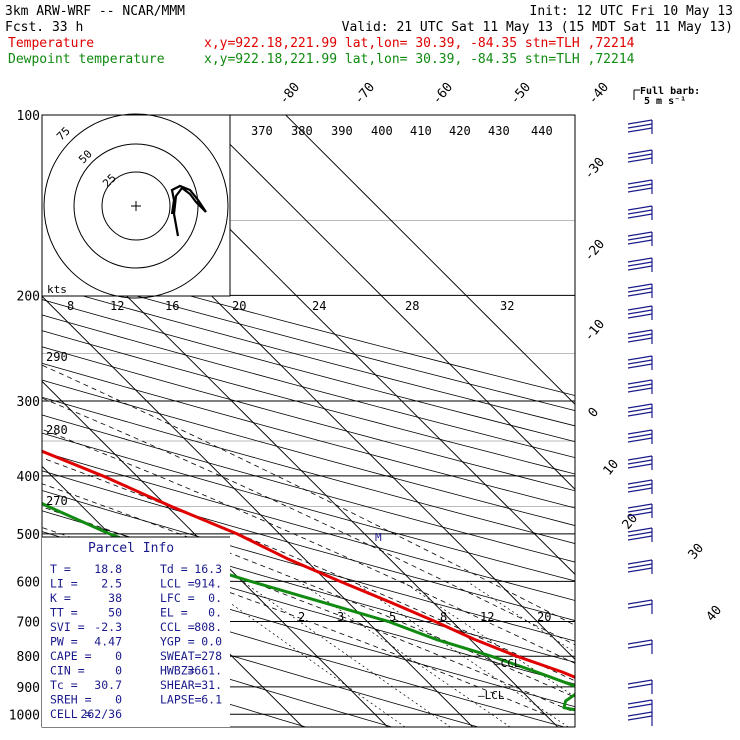 The image size is (740, 740). Describe the element at coordinates (95, 11) in the screenshot. I see `model-title: 3km ARW-WRF -- NCAR/MMM` at that location.